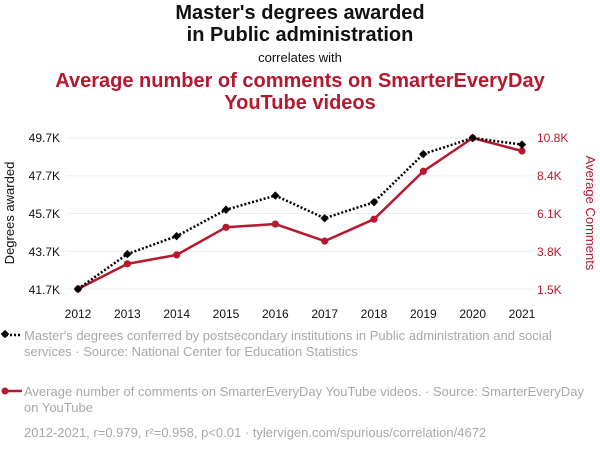 The width and height of the screenshot is (600, 452). What do you see at coordinates (549, 252) in the screenshot?
I see `right-tick-label: 3.8K` at bounding box center [549, 252].